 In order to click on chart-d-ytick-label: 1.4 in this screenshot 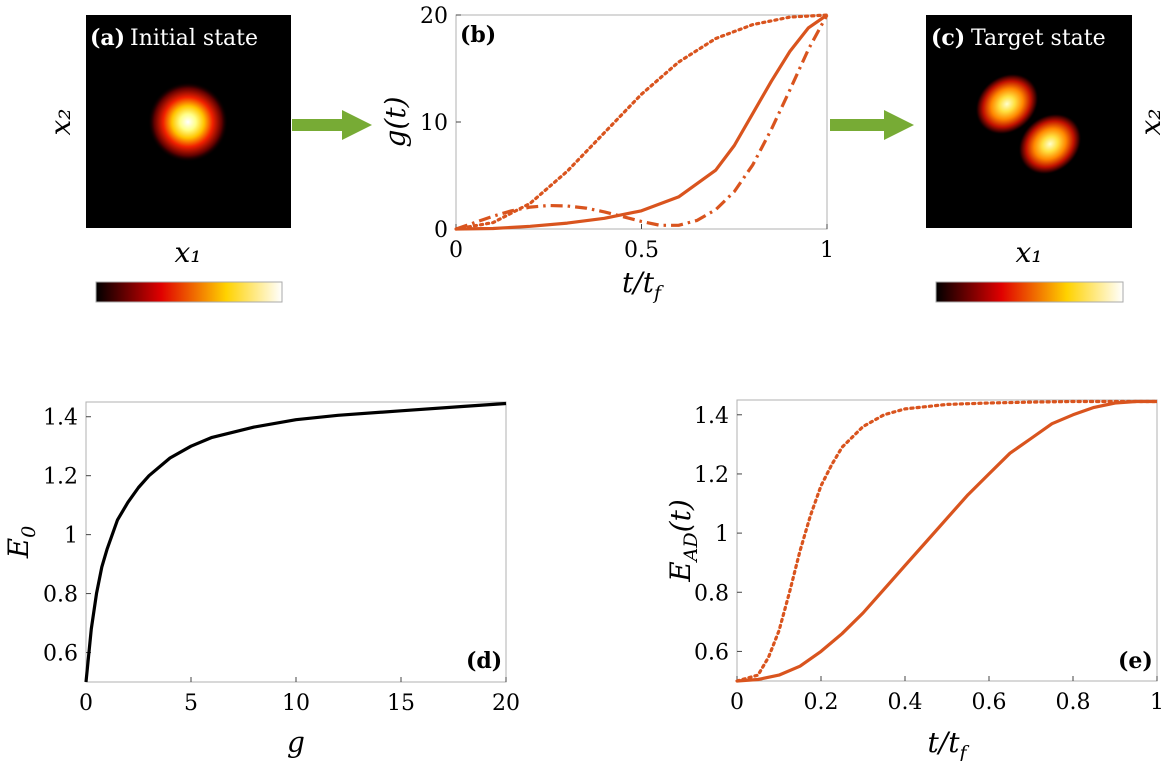, I will do `click(60, 418)`.